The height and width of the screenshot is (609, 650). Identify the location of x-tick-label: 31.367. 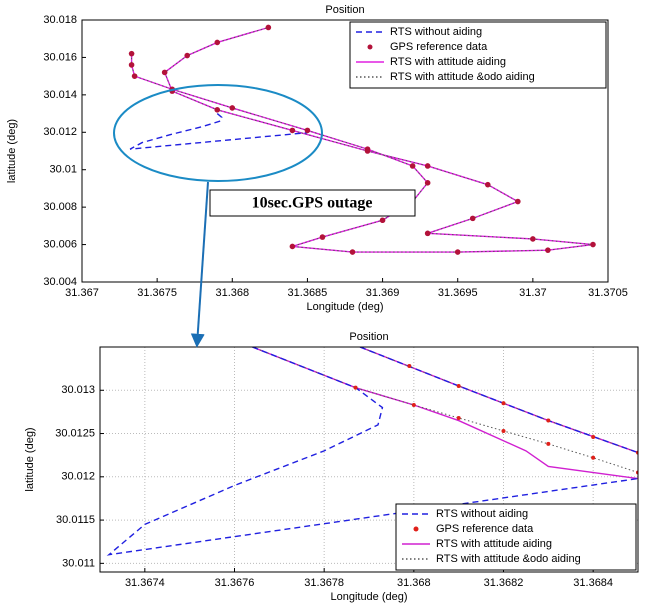
(82, 293).